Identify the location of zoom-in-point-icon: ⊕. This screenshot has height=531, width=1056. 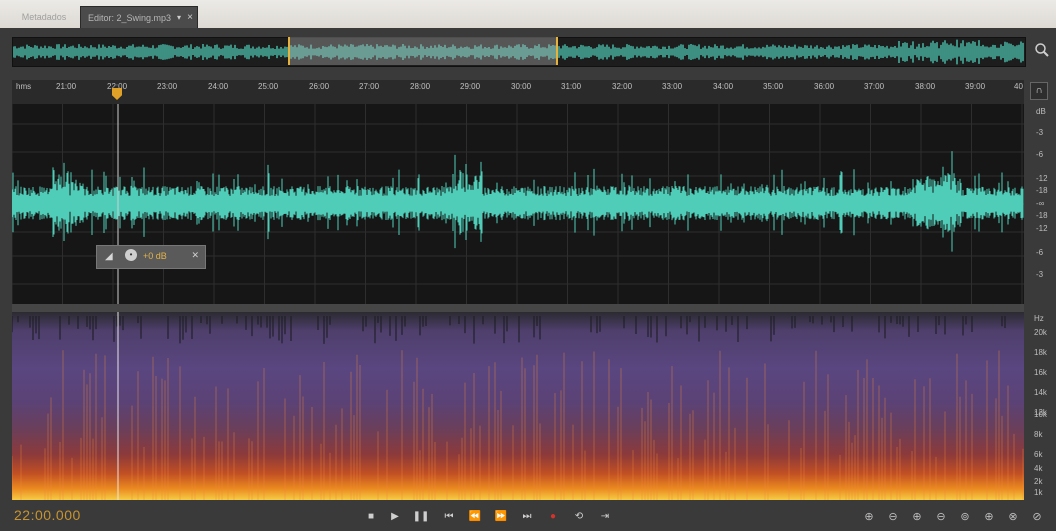
(989, 517).